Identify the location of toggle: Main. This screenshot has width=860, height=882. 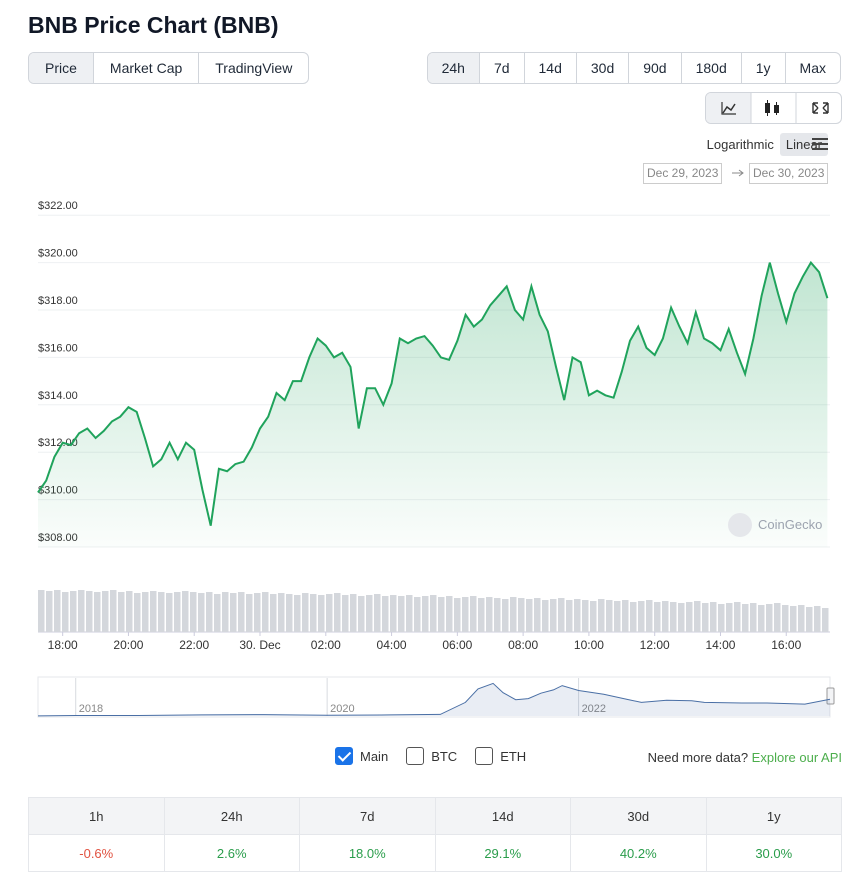
(361, 756).